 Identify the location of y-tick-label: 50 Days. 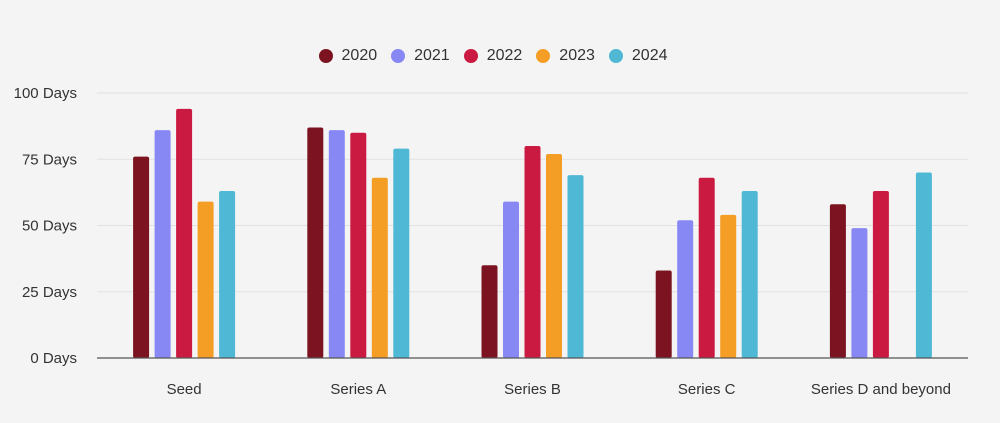
(49, 226).